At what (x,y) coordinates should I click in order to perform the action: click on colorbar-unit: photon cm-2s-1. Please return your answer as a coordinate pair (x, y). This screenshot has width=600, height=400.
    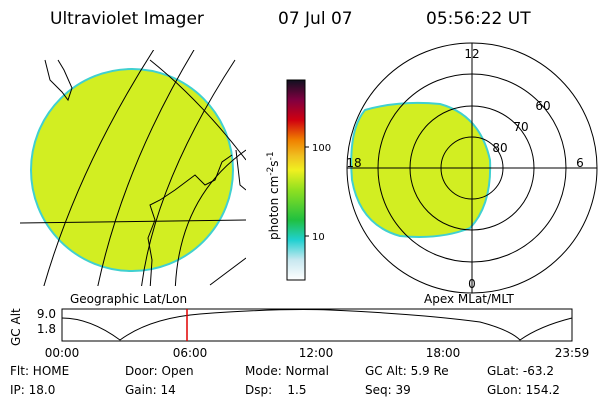
    Looking at the image, I should click on (273, 195).